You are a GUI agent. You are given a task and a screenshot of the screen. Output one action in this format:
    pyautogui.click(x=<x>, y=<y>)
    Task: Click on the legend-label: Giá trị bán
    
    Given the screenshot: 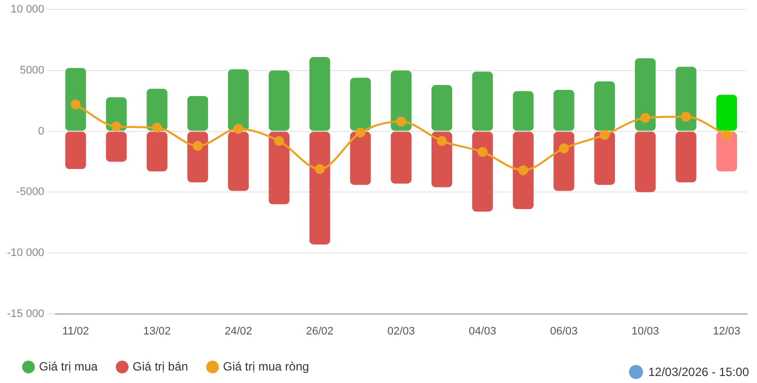 What is the action you would take?
    pyautogui.click(x=160, y=366)
    